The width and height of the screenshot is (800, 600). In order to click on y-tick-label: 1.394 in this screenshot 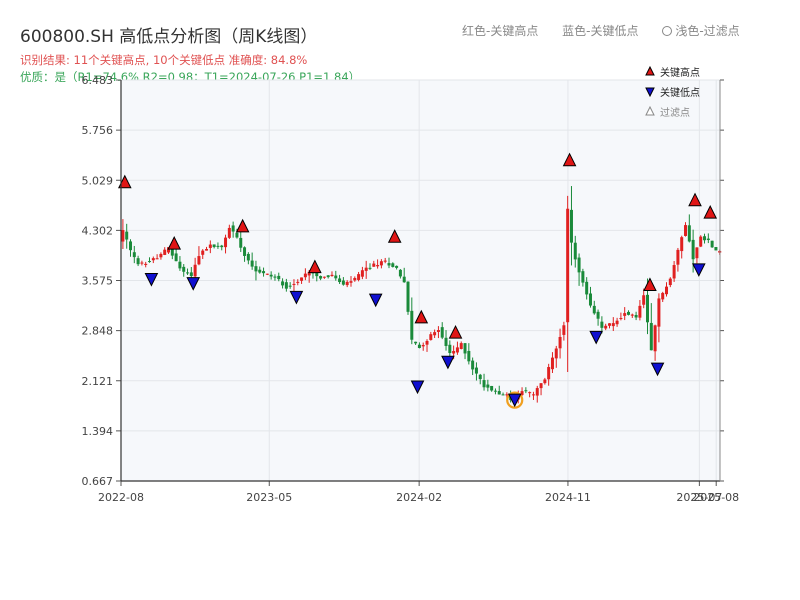, I will do `click(98, 431)`.